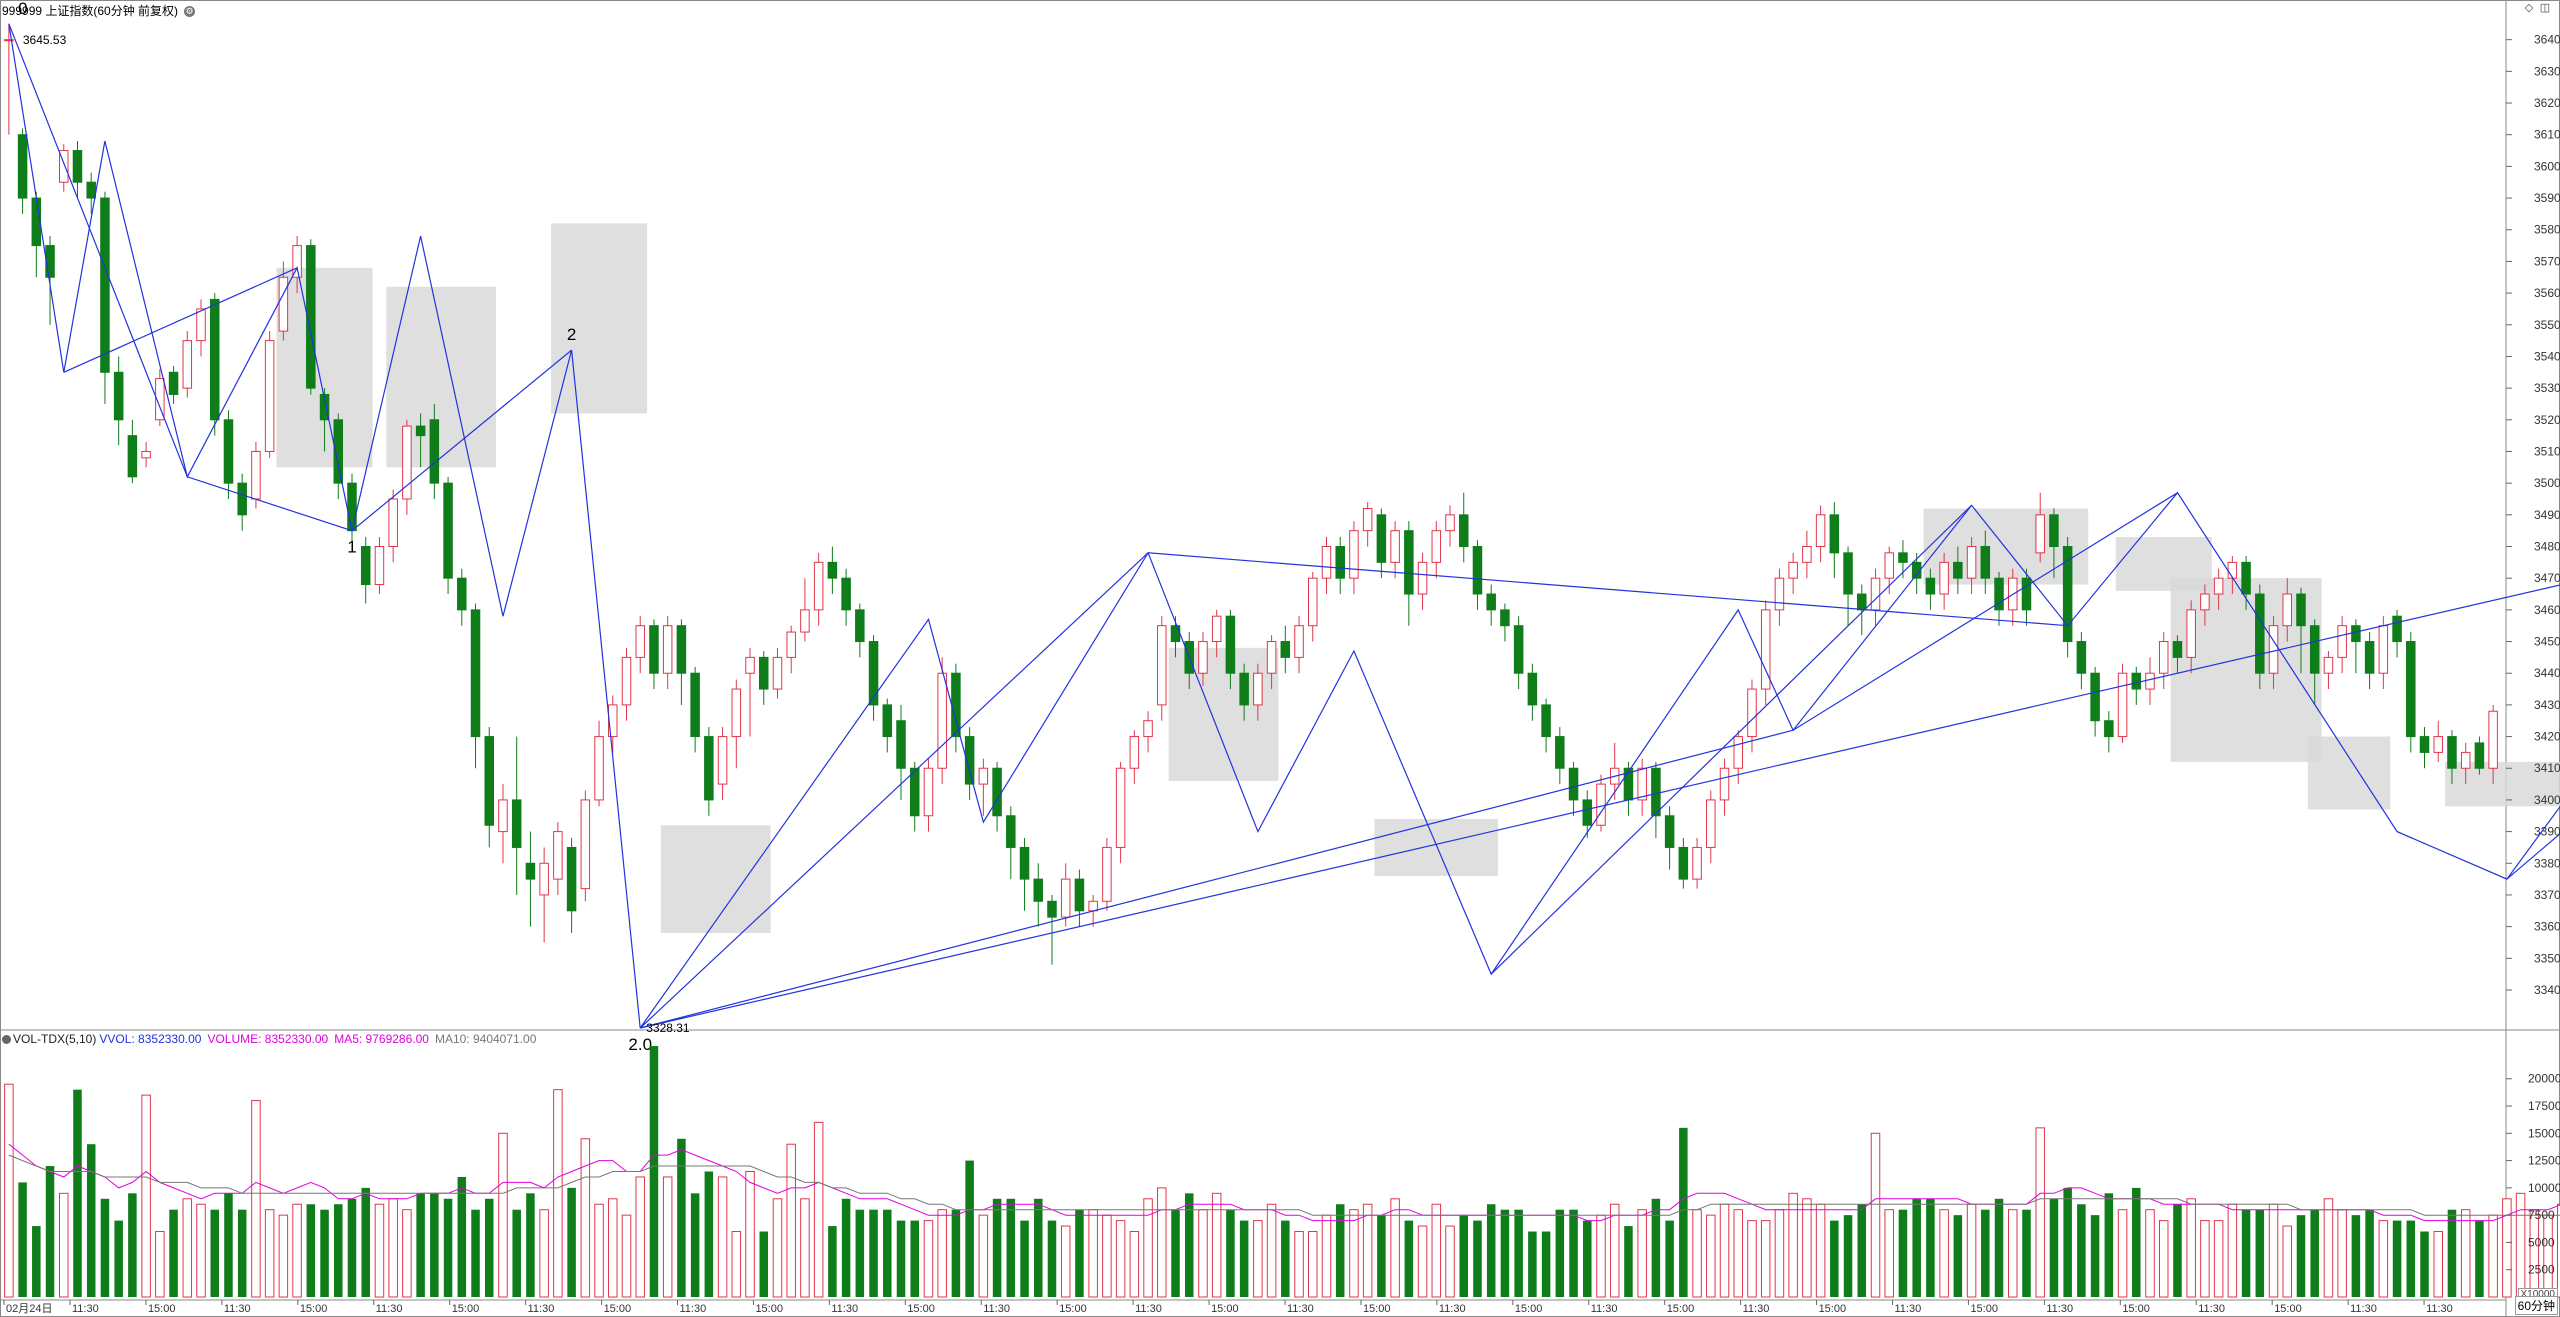  Describe the element at coordinates (2529, 8) in the screenshot. I see `diamond-icon: ◇` at that location.